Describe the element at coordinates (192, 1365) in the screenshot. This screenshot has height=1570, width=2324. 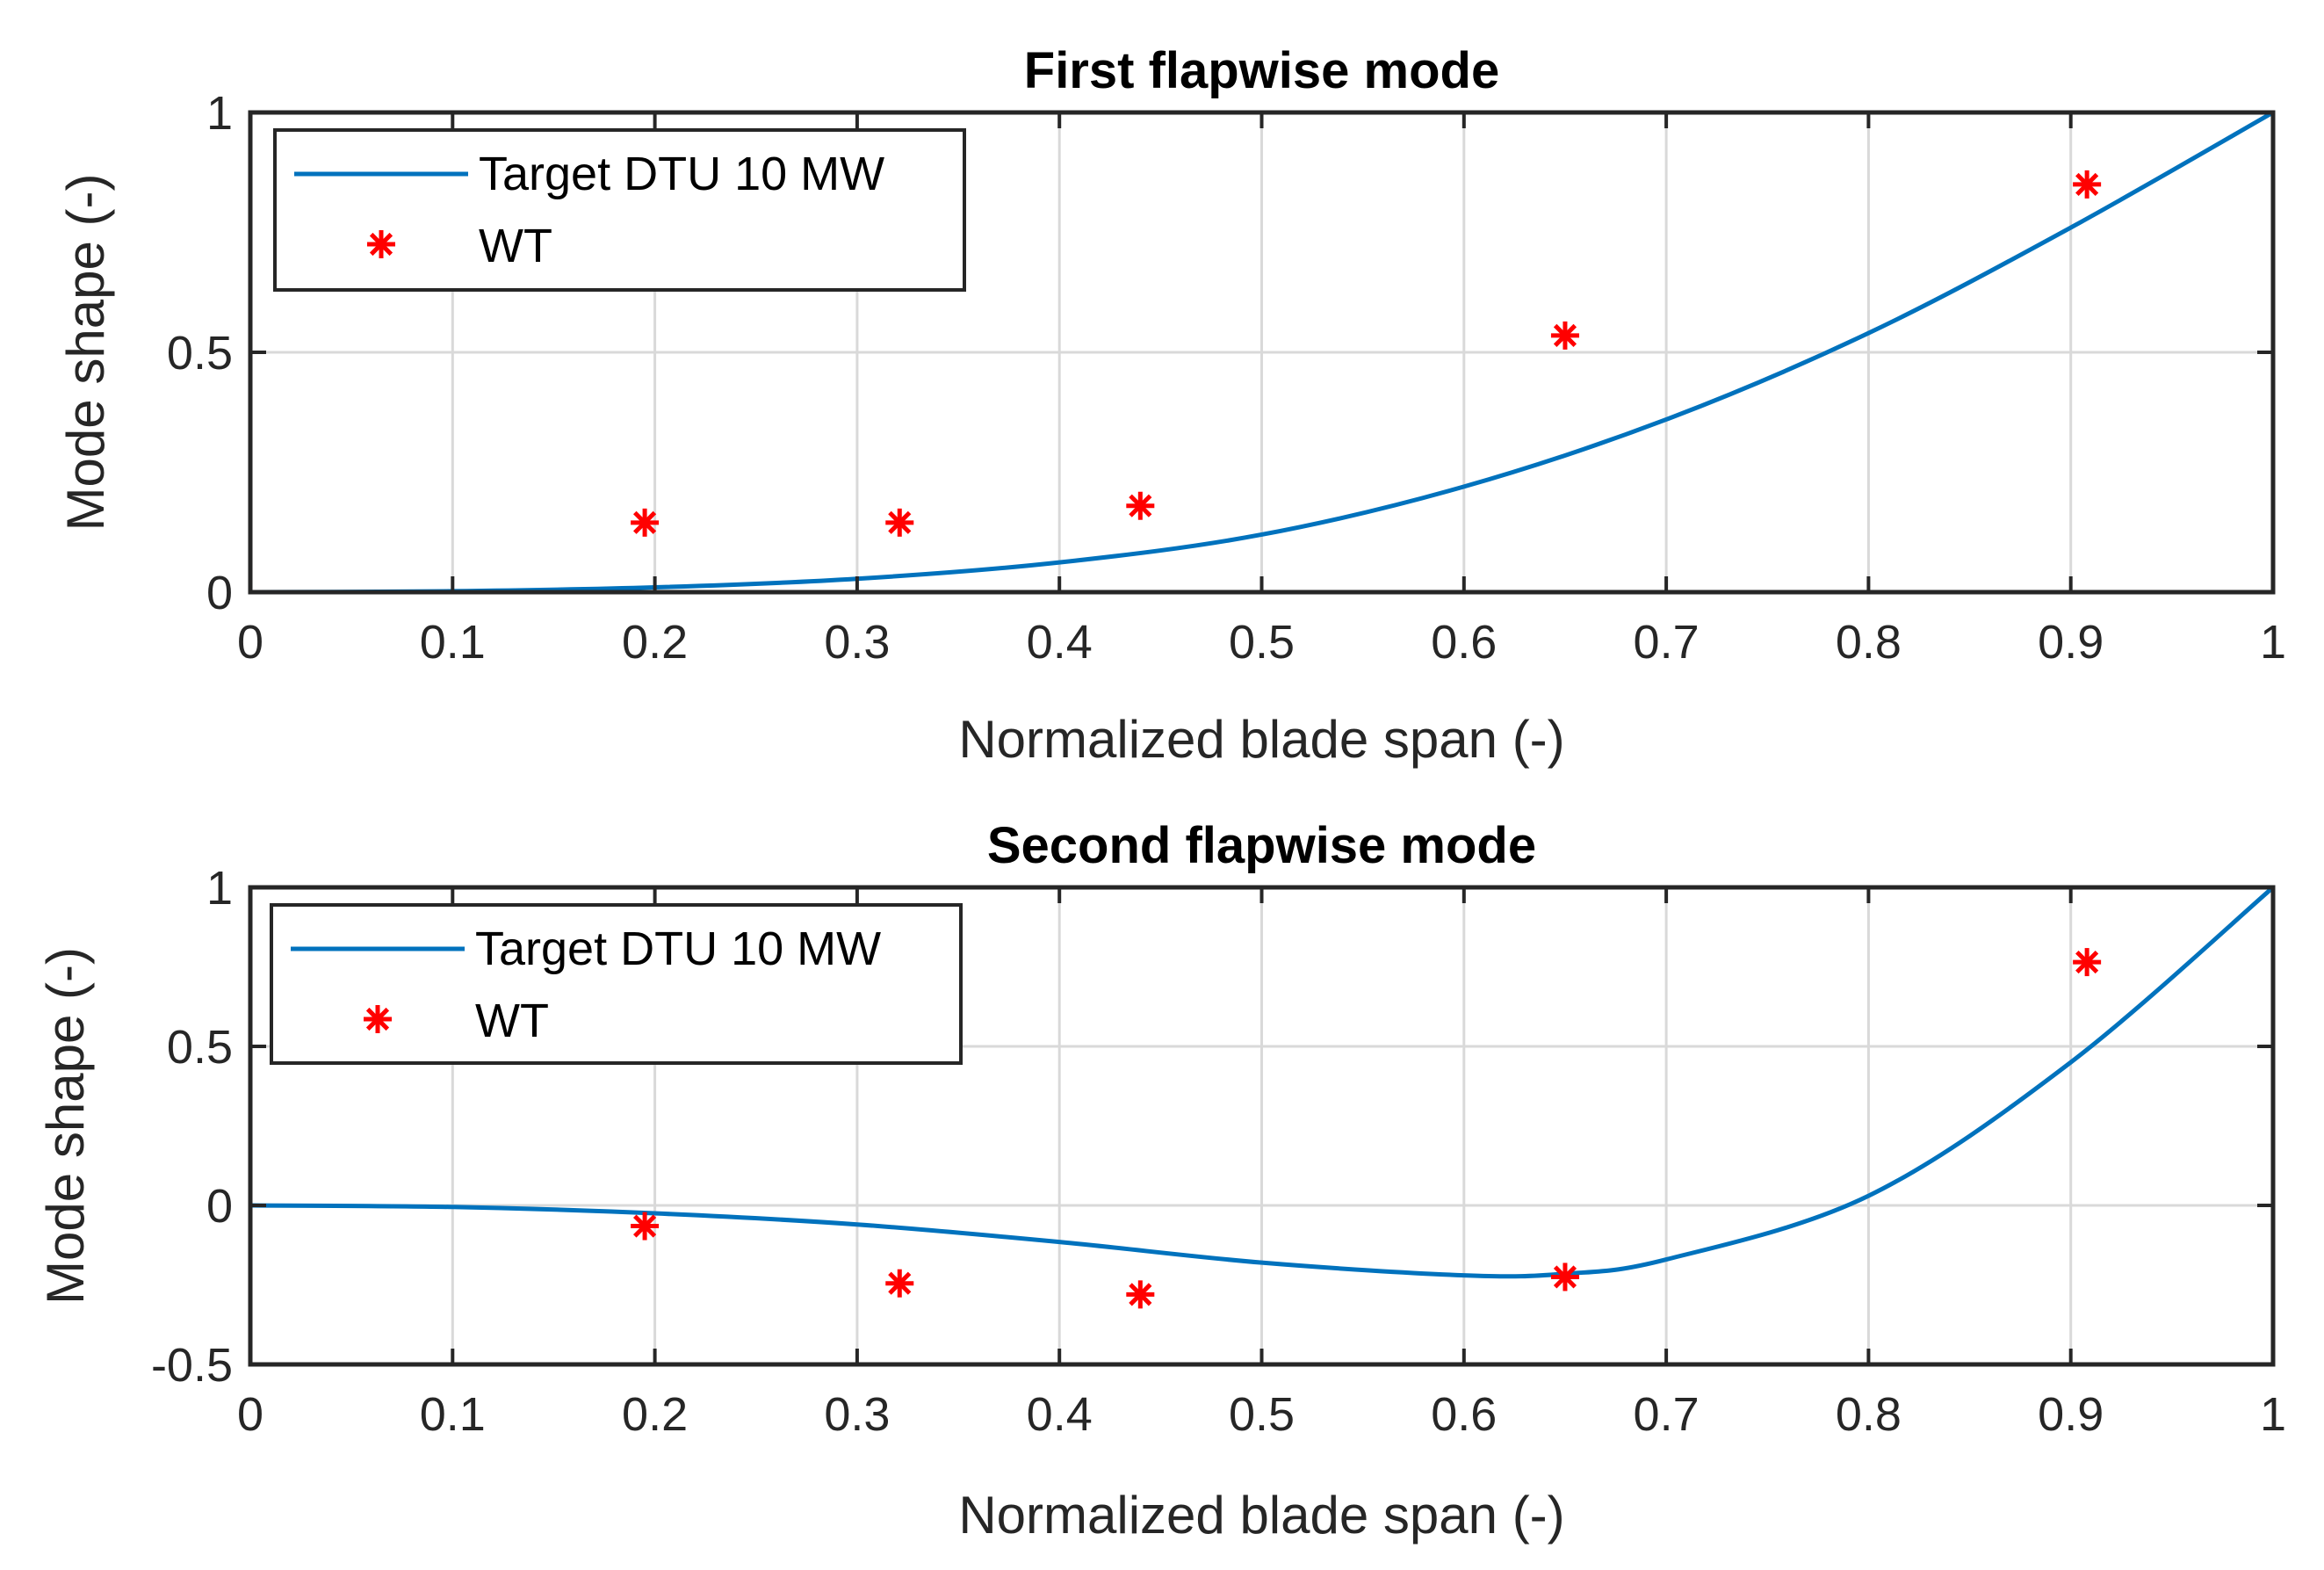
I see `y-tick-label: -0.5` at that location.